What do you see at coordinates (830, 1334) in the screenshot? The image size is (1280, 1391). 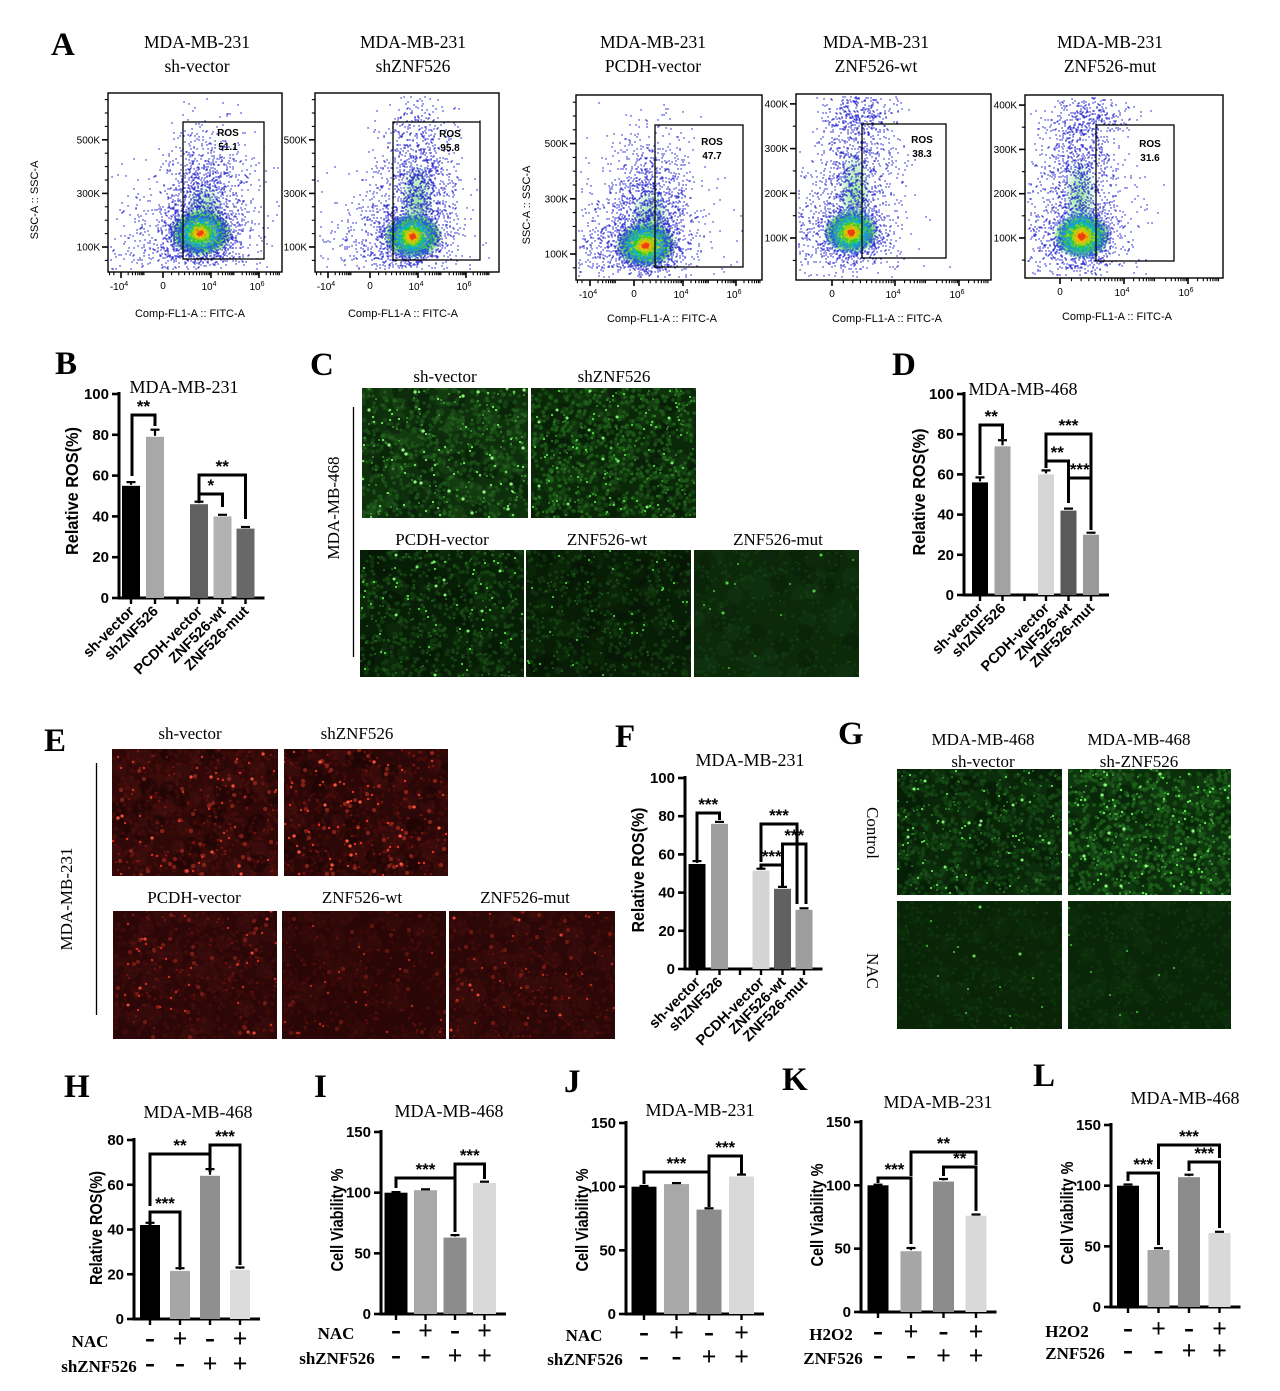 I see `svg-text: H2O2` at bounding box center [830, 1334].